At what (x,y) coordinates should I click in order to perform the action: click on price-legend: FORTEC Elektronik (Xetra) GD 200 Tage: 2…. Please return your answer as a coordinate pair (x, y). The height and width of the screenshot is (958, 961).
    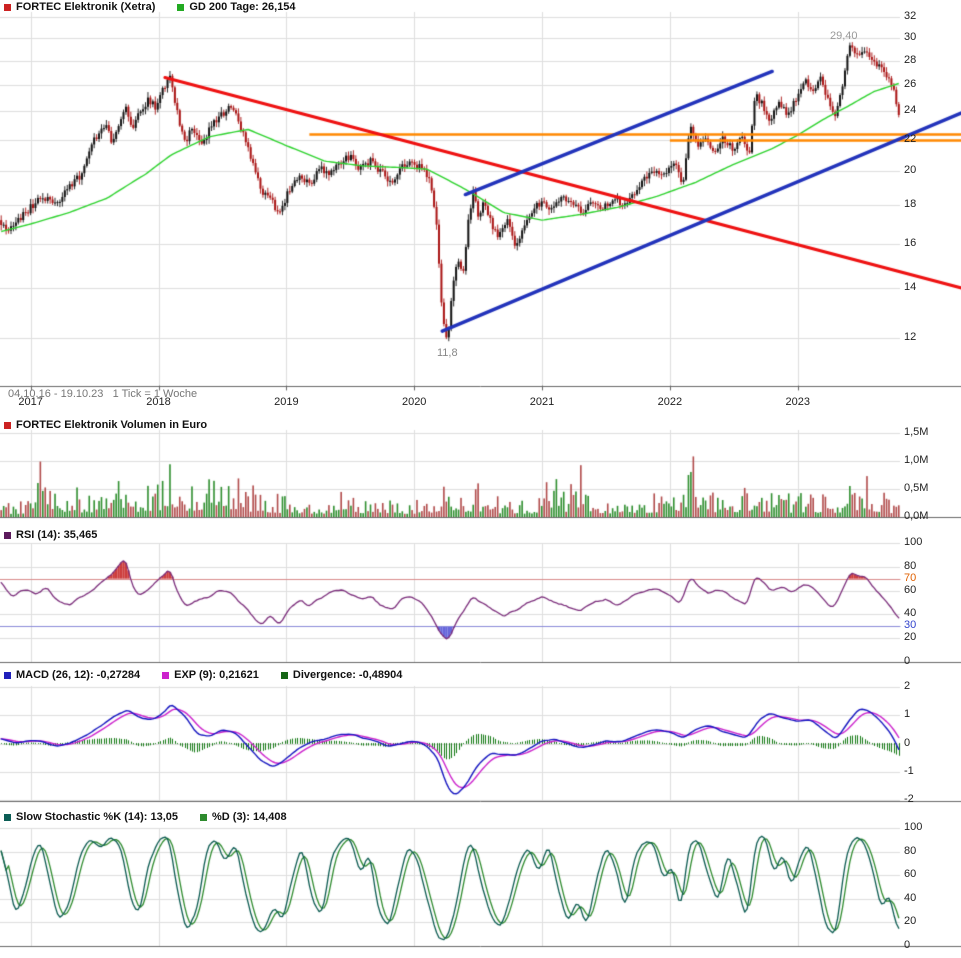
    Looking at the image, I should click on (161, 7).